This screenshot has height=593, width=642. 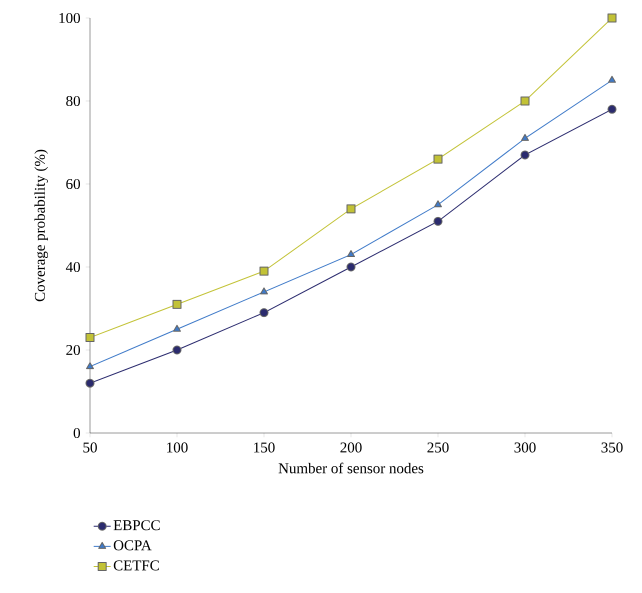 What do you see at coordinates (177, 447) in the screenshot?
I see `x-tick-label: 100` at bounding box center [177, 447].